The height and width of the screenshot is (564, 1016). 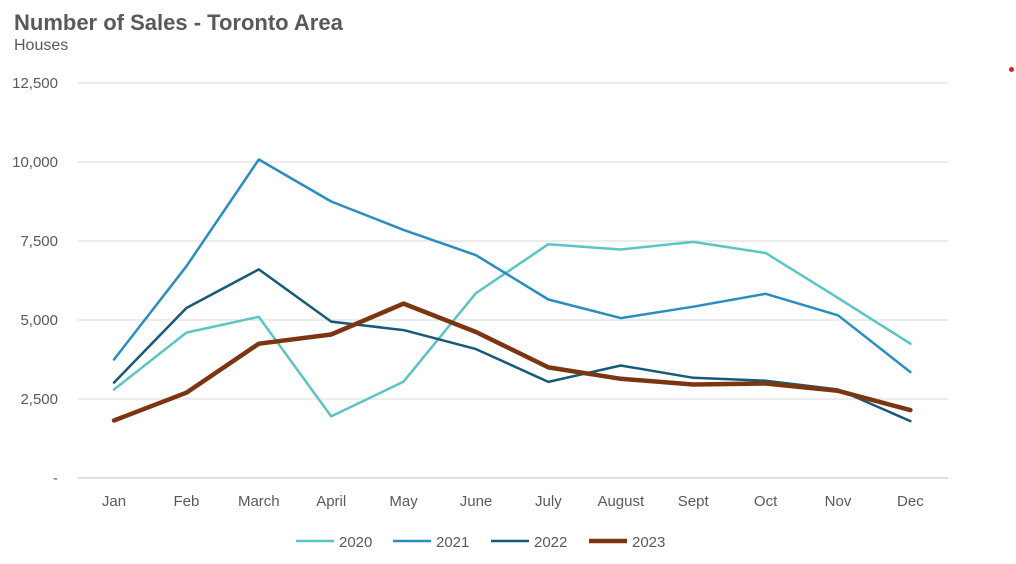 I want to click on legend-label-2022: 2022, so click(x=550, y=542).